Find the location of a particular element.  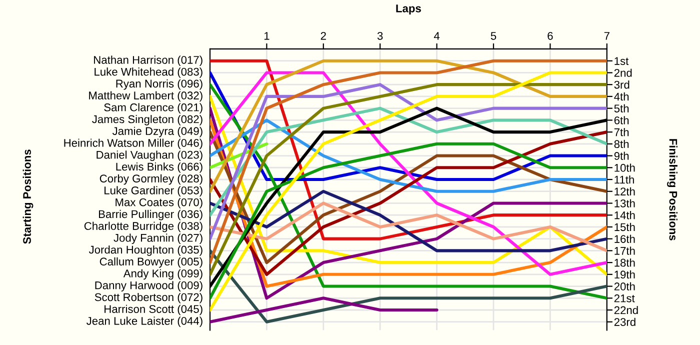

series-label: Max Coates (070) is located at coordinates (159, 203).